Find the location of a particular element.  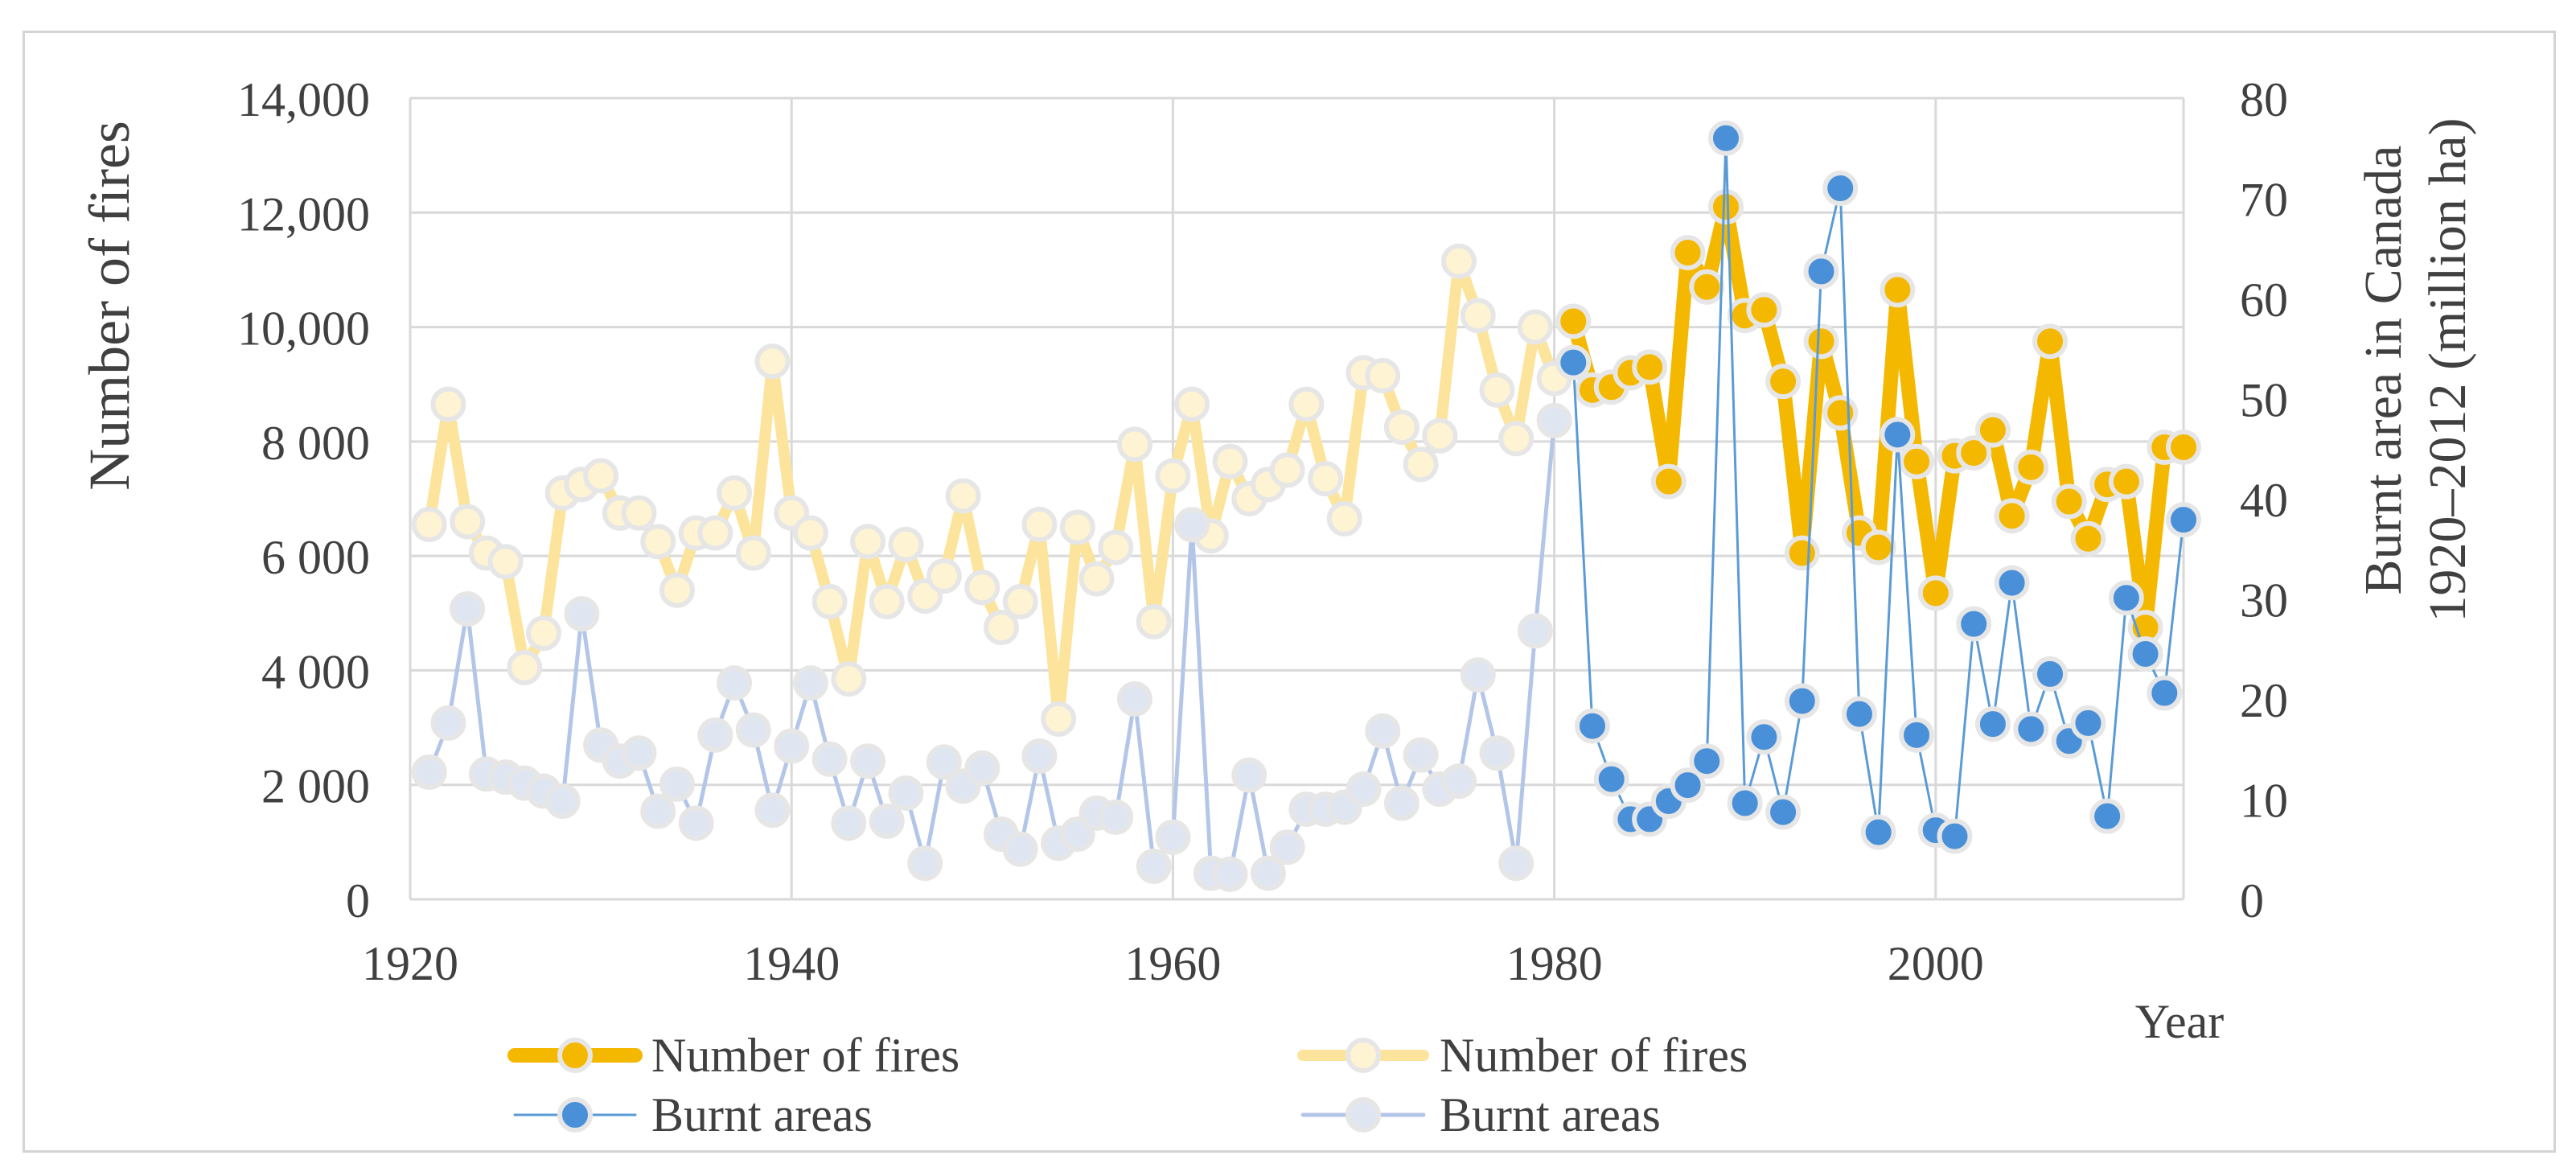

y-left-tick-label: 0 is located at coordinates (358, 900).